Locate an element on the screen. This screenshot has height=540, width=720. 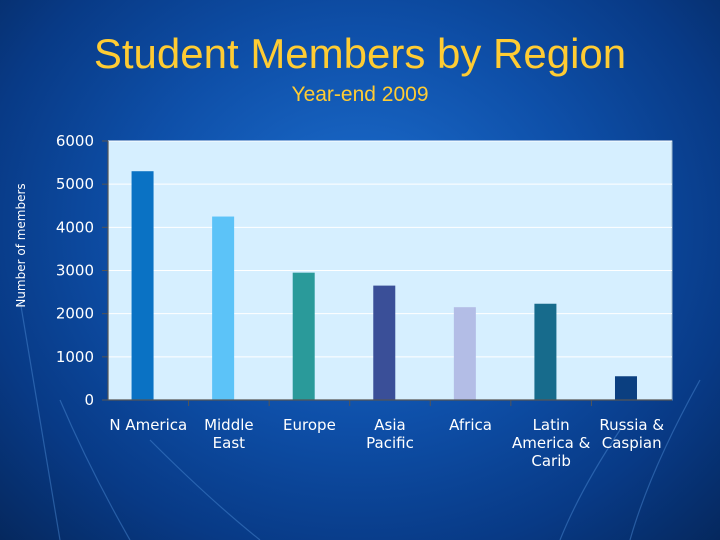
y-tick-label: 2000 is located at coordinates (75, 314).